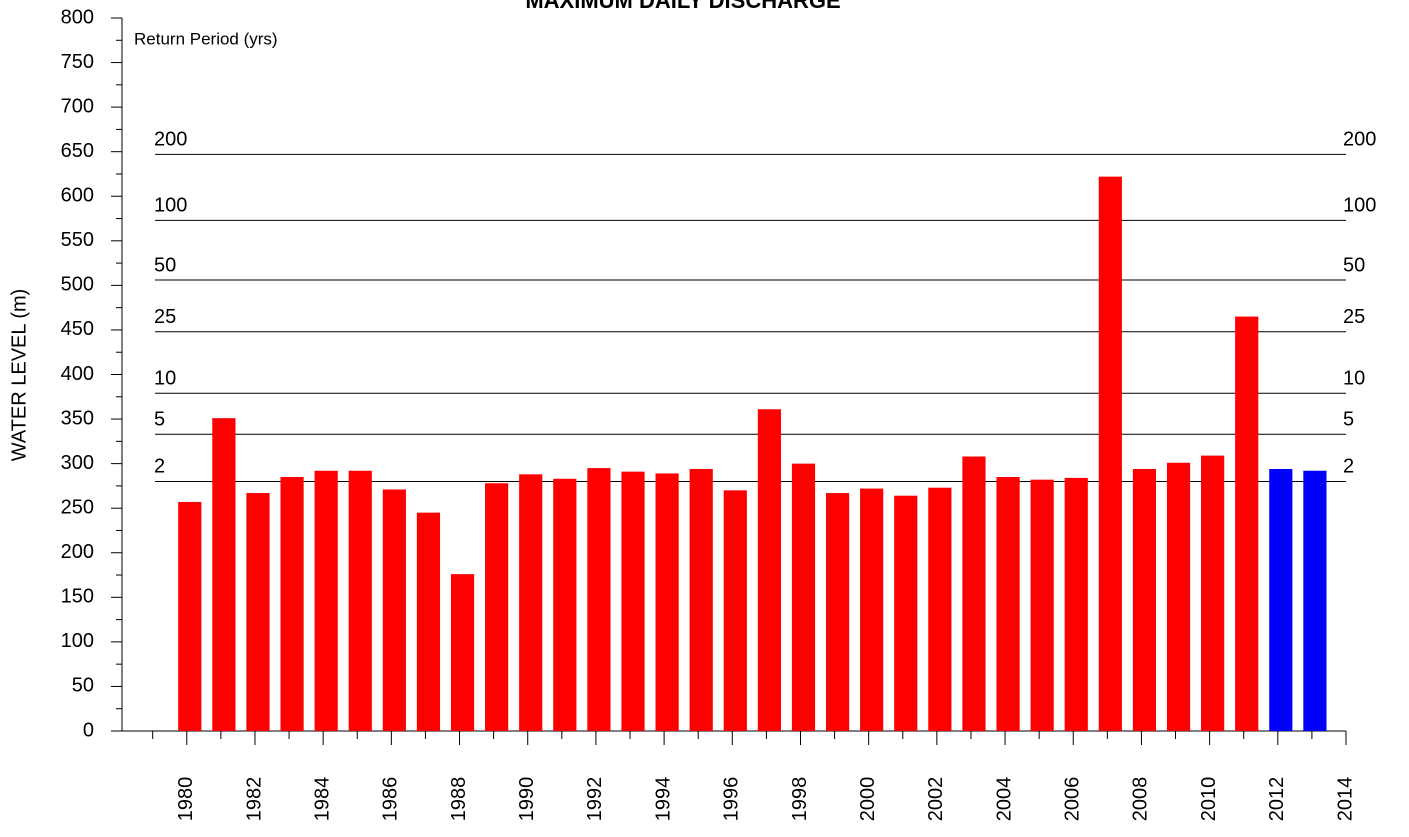  What do you see at coordinates (322, 799) in the screenshot?
I see `x-tick-label: 1984` at bounding box center [322, 799].